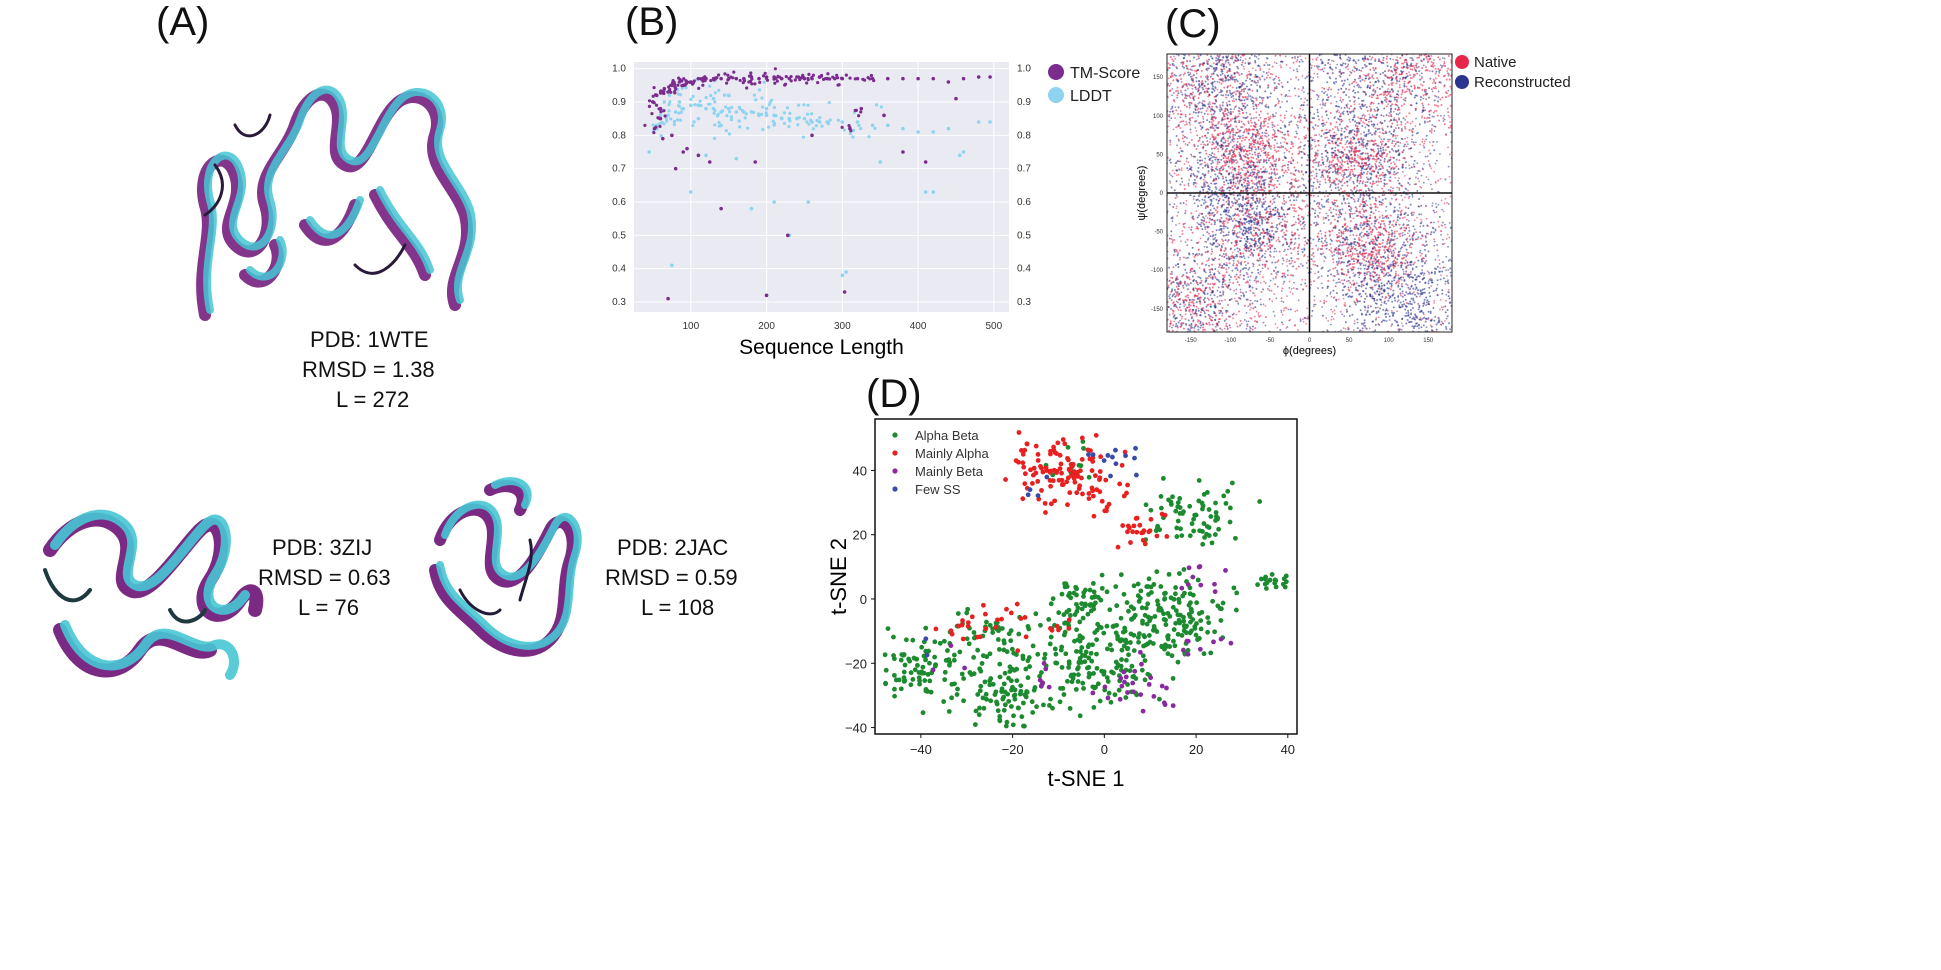  Describe the element at coordinates (1024, 135) in the screenshot. I see `chart-b-y-tick-label-right: 0.8` at that location.